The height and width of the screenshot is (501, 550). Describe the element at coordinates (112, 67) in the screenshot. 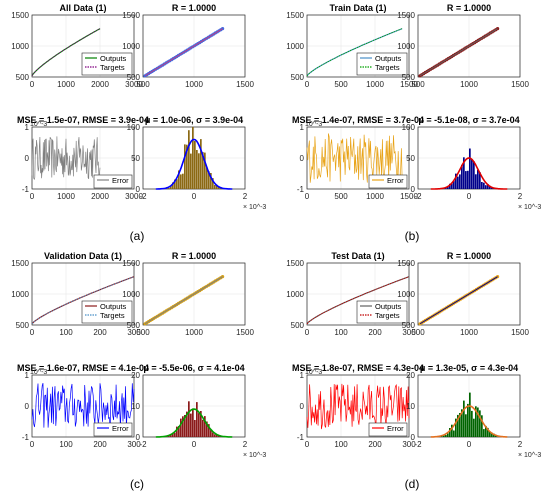

I see `fit-plot-legend-label: Targets` at that location.